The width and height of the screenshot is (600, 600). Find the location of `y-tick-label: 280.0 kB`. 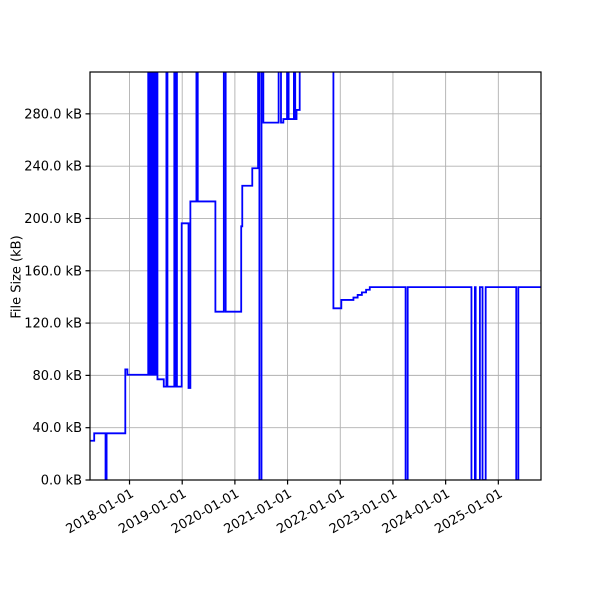

y-tick-label: 280.0 kB is located at coordinates (53, 114).